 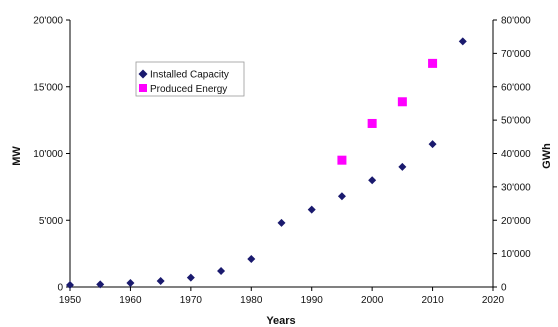 What do you see at coordinates (516, 21) in the screenshot?
I see `y-right-tick-label: 80'000` at bounding box center [516, 21].